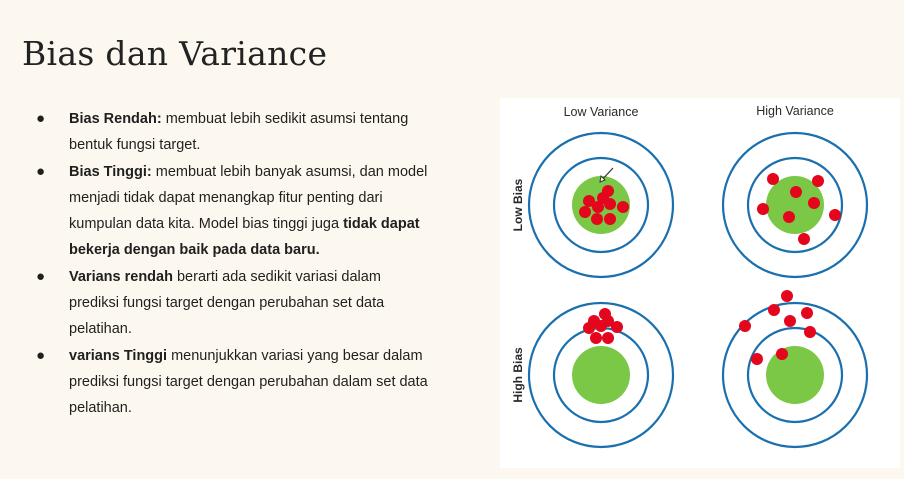 This screenshot has width=904, height=479. I want to click on target-high-bias-high-variance, so click(795, 369).